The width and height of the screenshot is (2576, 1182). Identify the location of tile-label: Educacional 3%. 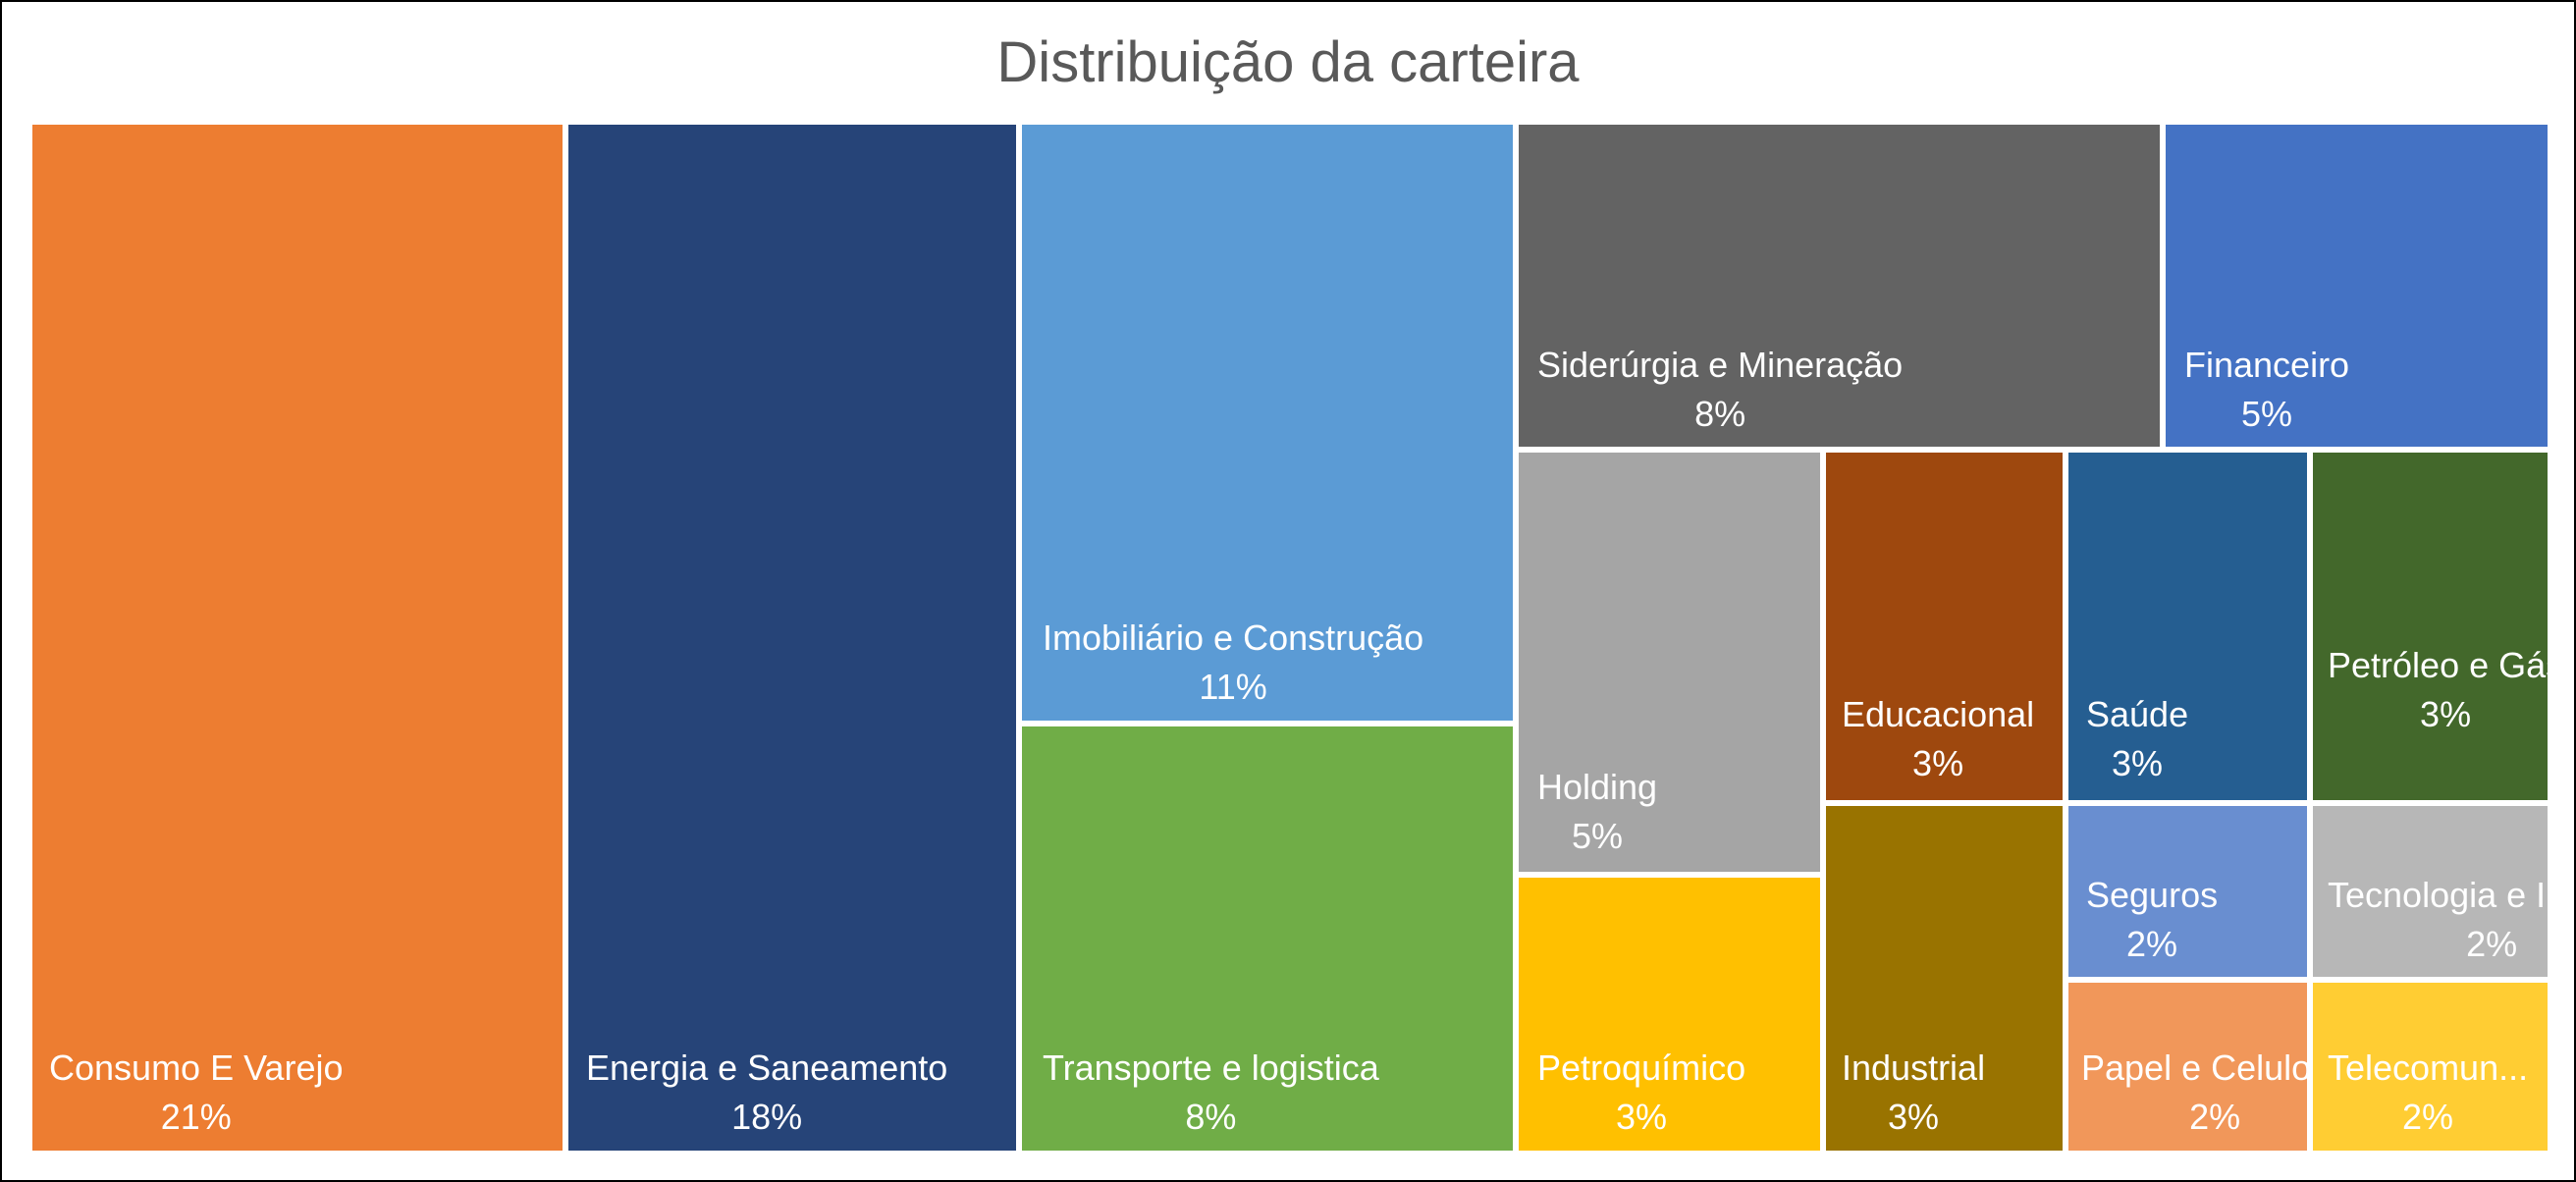
(1938, 739).